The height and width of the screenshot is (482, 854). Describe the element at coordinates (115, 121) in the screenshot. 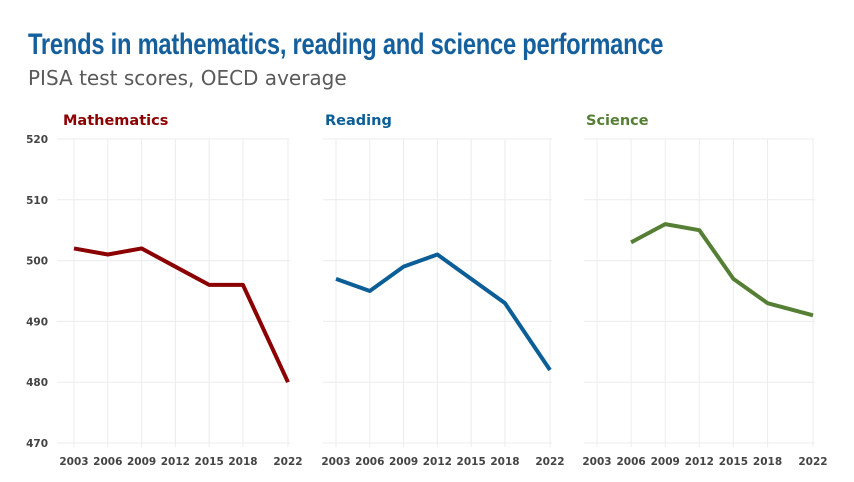

I see `mathematics-panel-title: Mathematics` at that location.